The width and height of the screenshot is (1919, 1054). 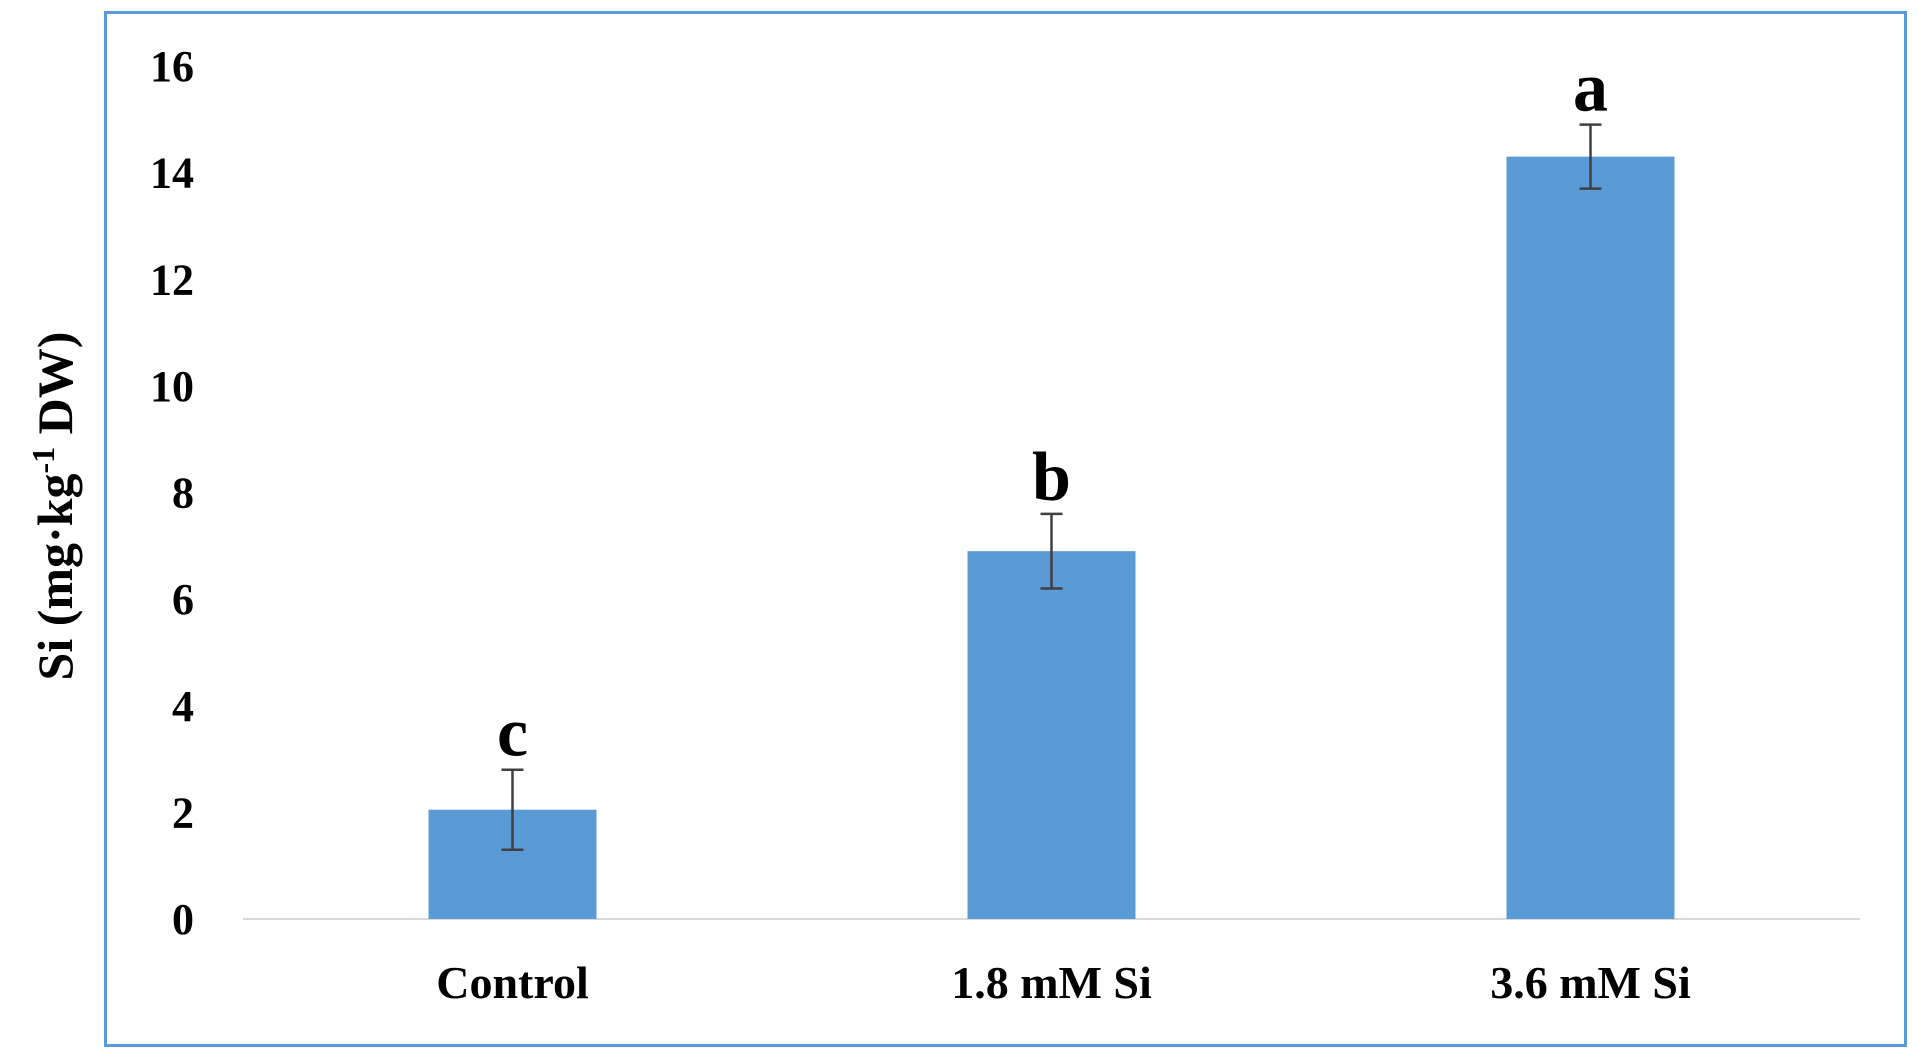 I want to click on significance-label: b, so click(x=1051, y=477).